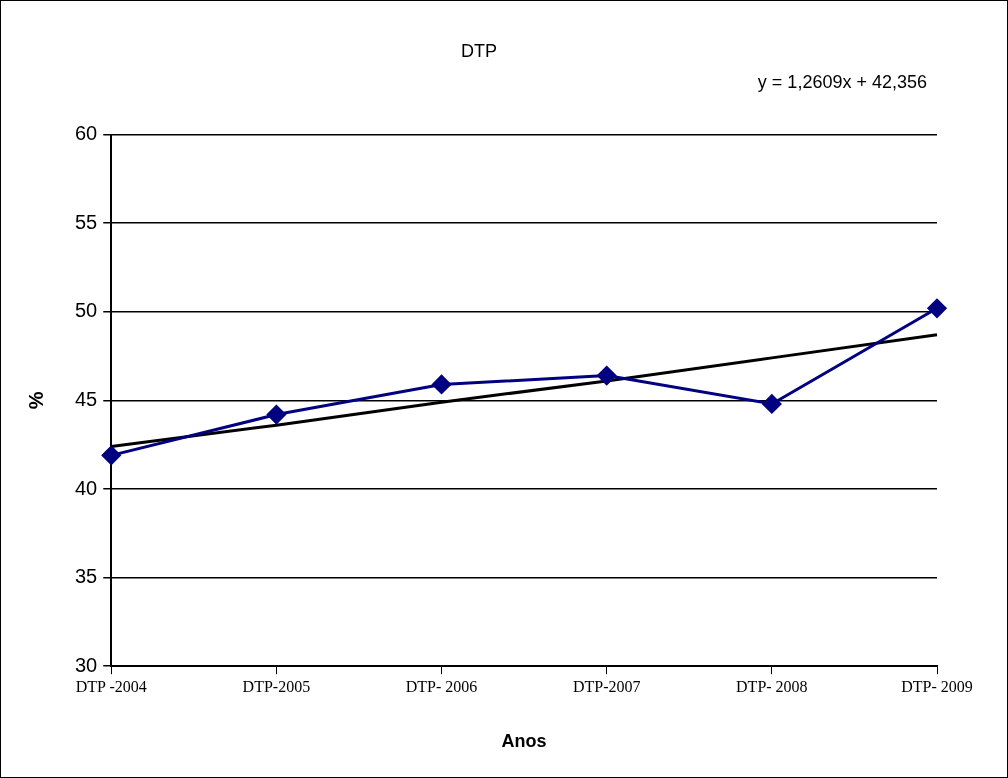 This screenshot has width=1008, height=778. What do you see at coordinates (86, 576) in the screenshot?
I see `y-tick-label: 35` at bounding box center [86, 576].